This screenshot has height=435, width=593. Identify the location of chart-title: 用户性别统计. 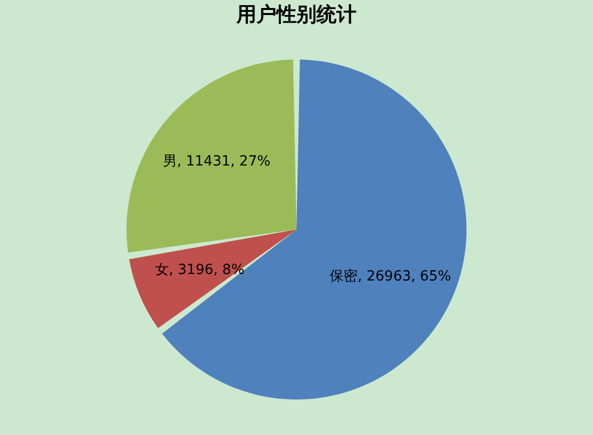
(296, 14).